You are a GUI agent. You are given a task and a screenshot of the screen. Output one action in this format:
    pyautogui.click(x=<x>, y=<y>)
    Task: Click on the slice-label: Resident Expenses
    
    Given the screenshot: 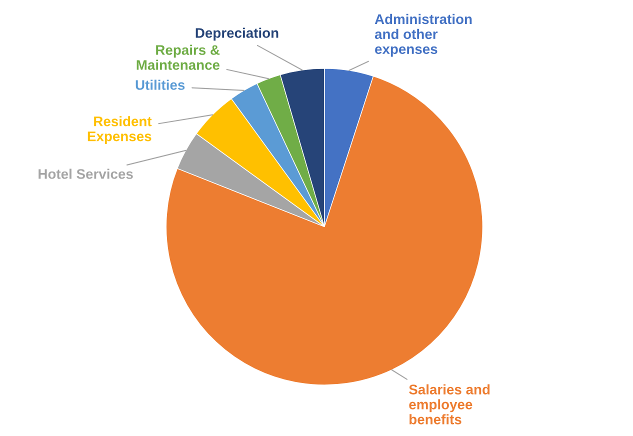 What is the action you would take?
    pyautogui.click(x=120, y=130)
    